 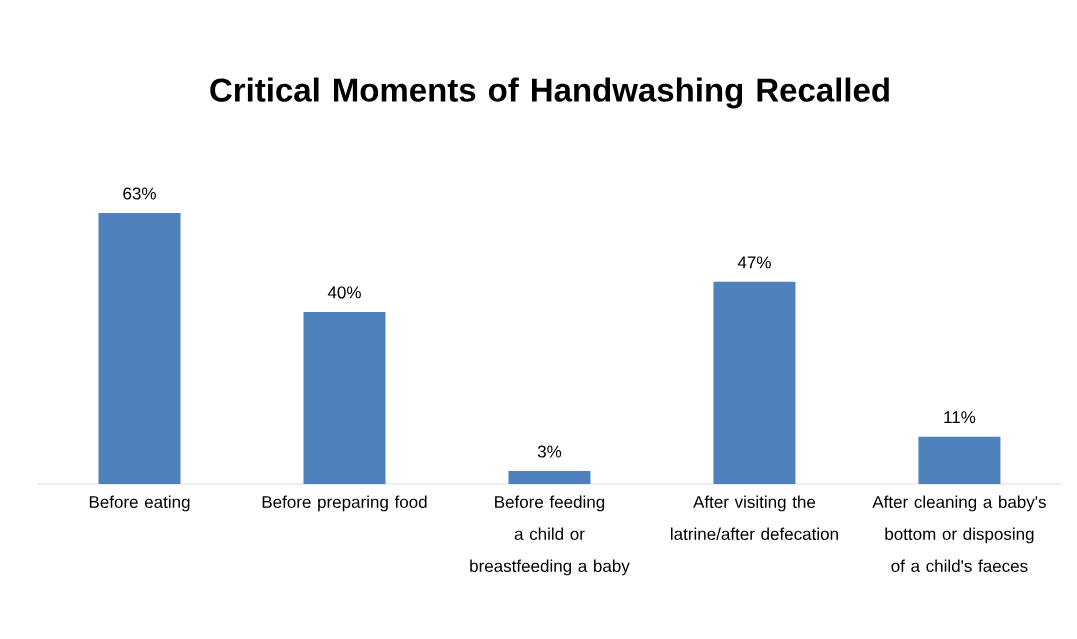 What do you see at coordinates (960, 417) in the screenshot?
I see `data-label: 11%` at bounding box center [960, 417].